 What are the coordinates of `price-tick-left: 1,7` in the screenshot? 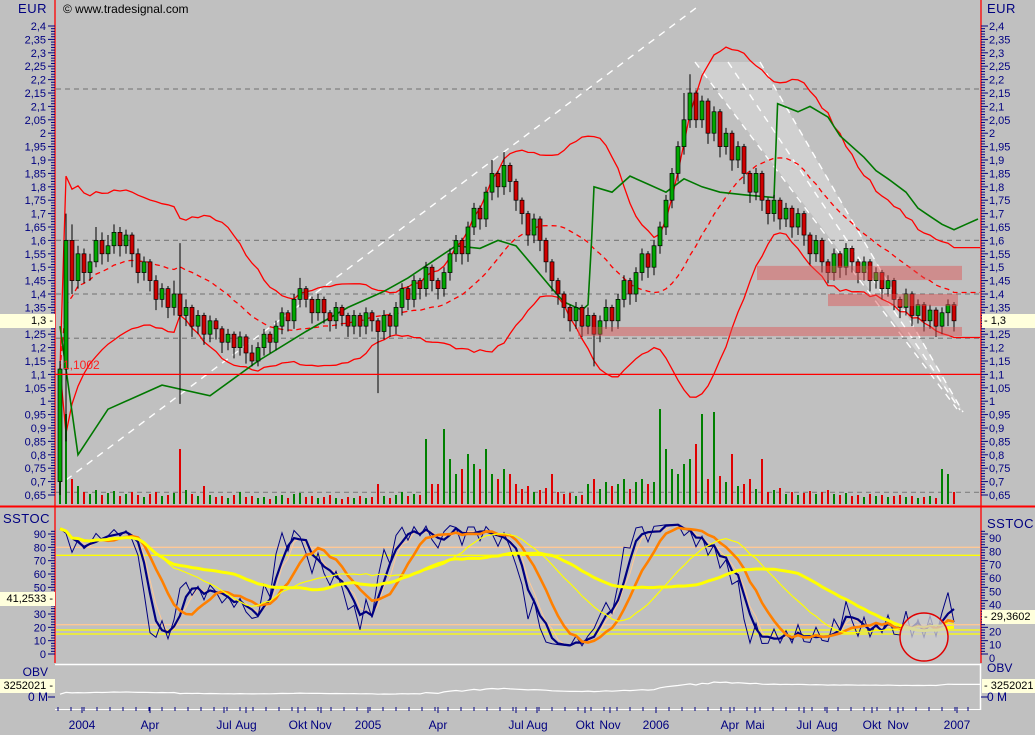 It's located at (38, 215).